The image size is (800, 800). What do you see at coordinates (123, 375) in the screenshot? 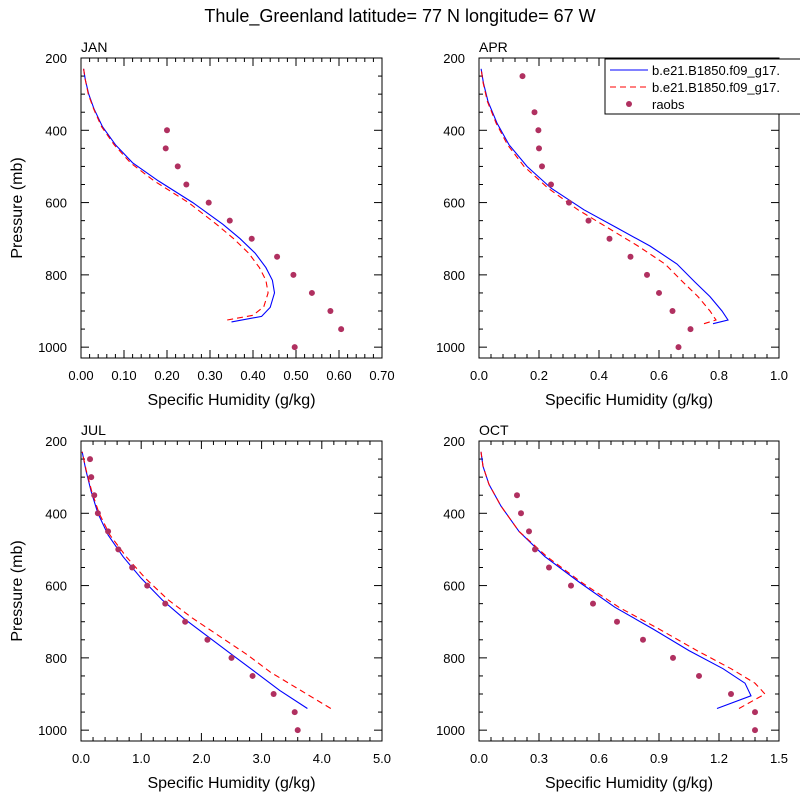
I see `x-tick-label: 0.10` at bounding box center [123, 375].